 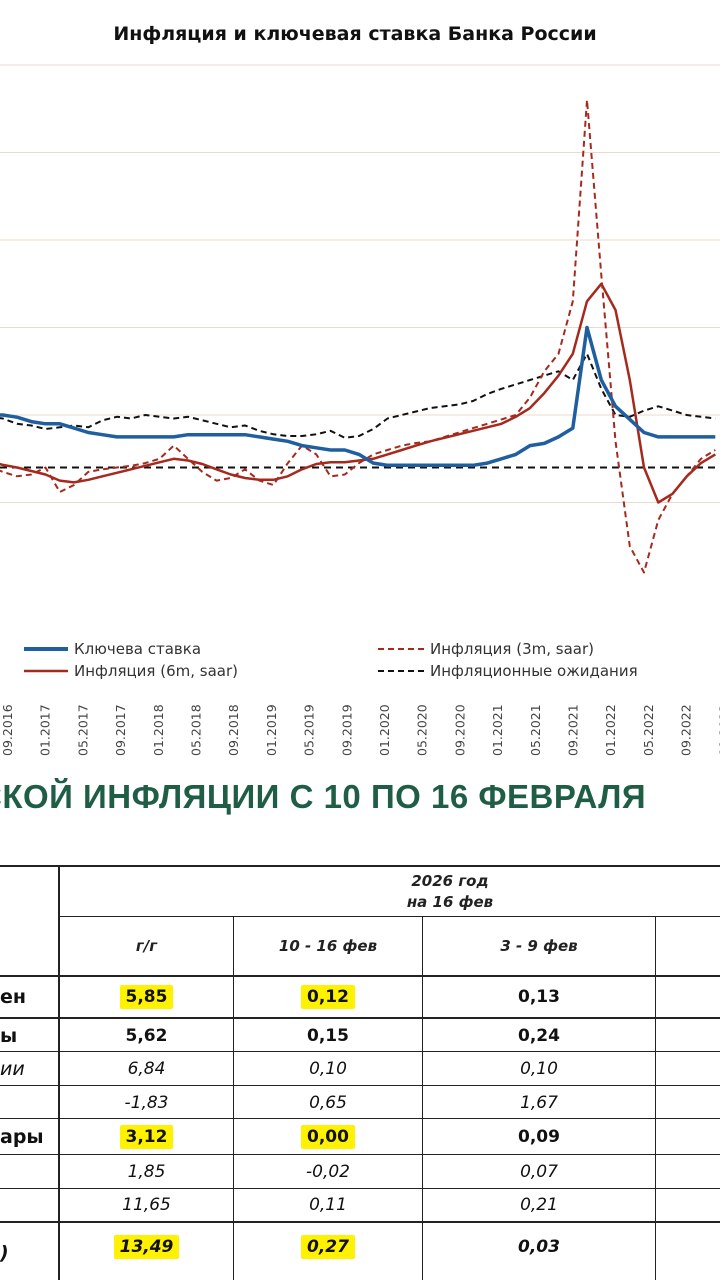 What do you see at coordinates (512, 649) in the screenshot?
I see `legend-inflation-3m: Инфляция (3m, saar)` at bounding box center [512, 649].